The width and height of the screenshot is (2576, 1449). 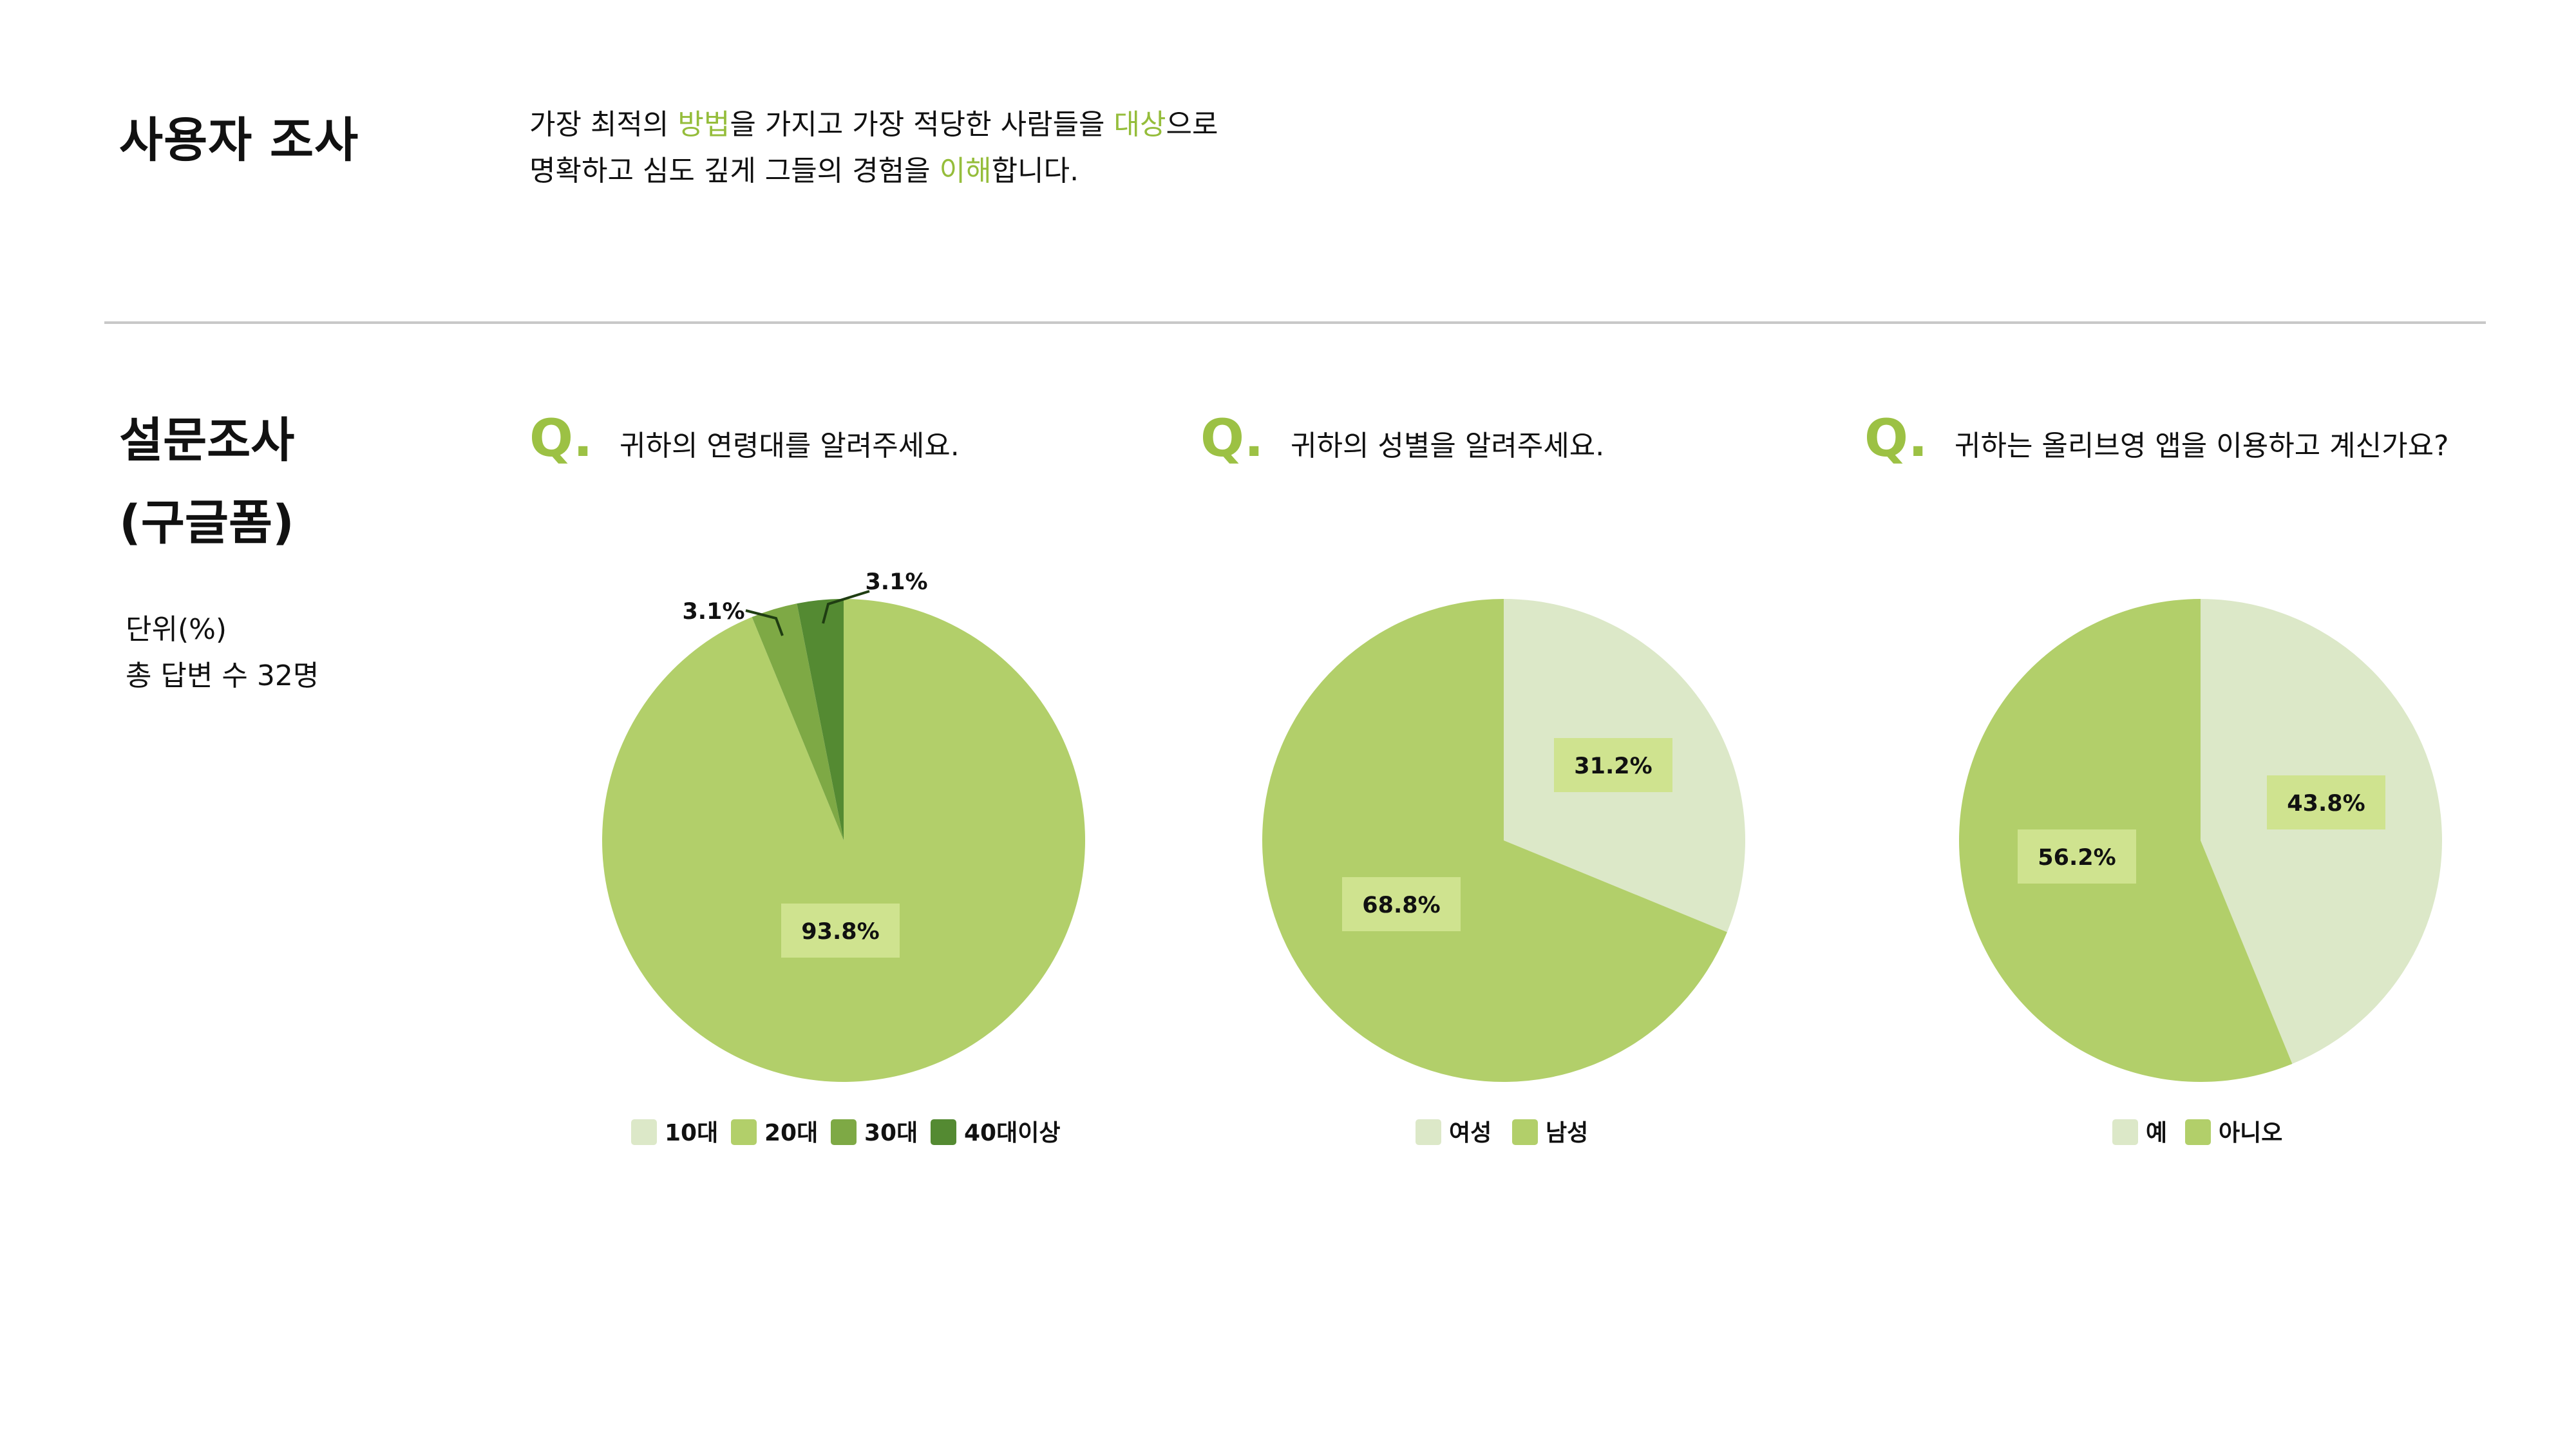 I want to click on legend-label-3-1: 예, so click(x=2156, y=1133).